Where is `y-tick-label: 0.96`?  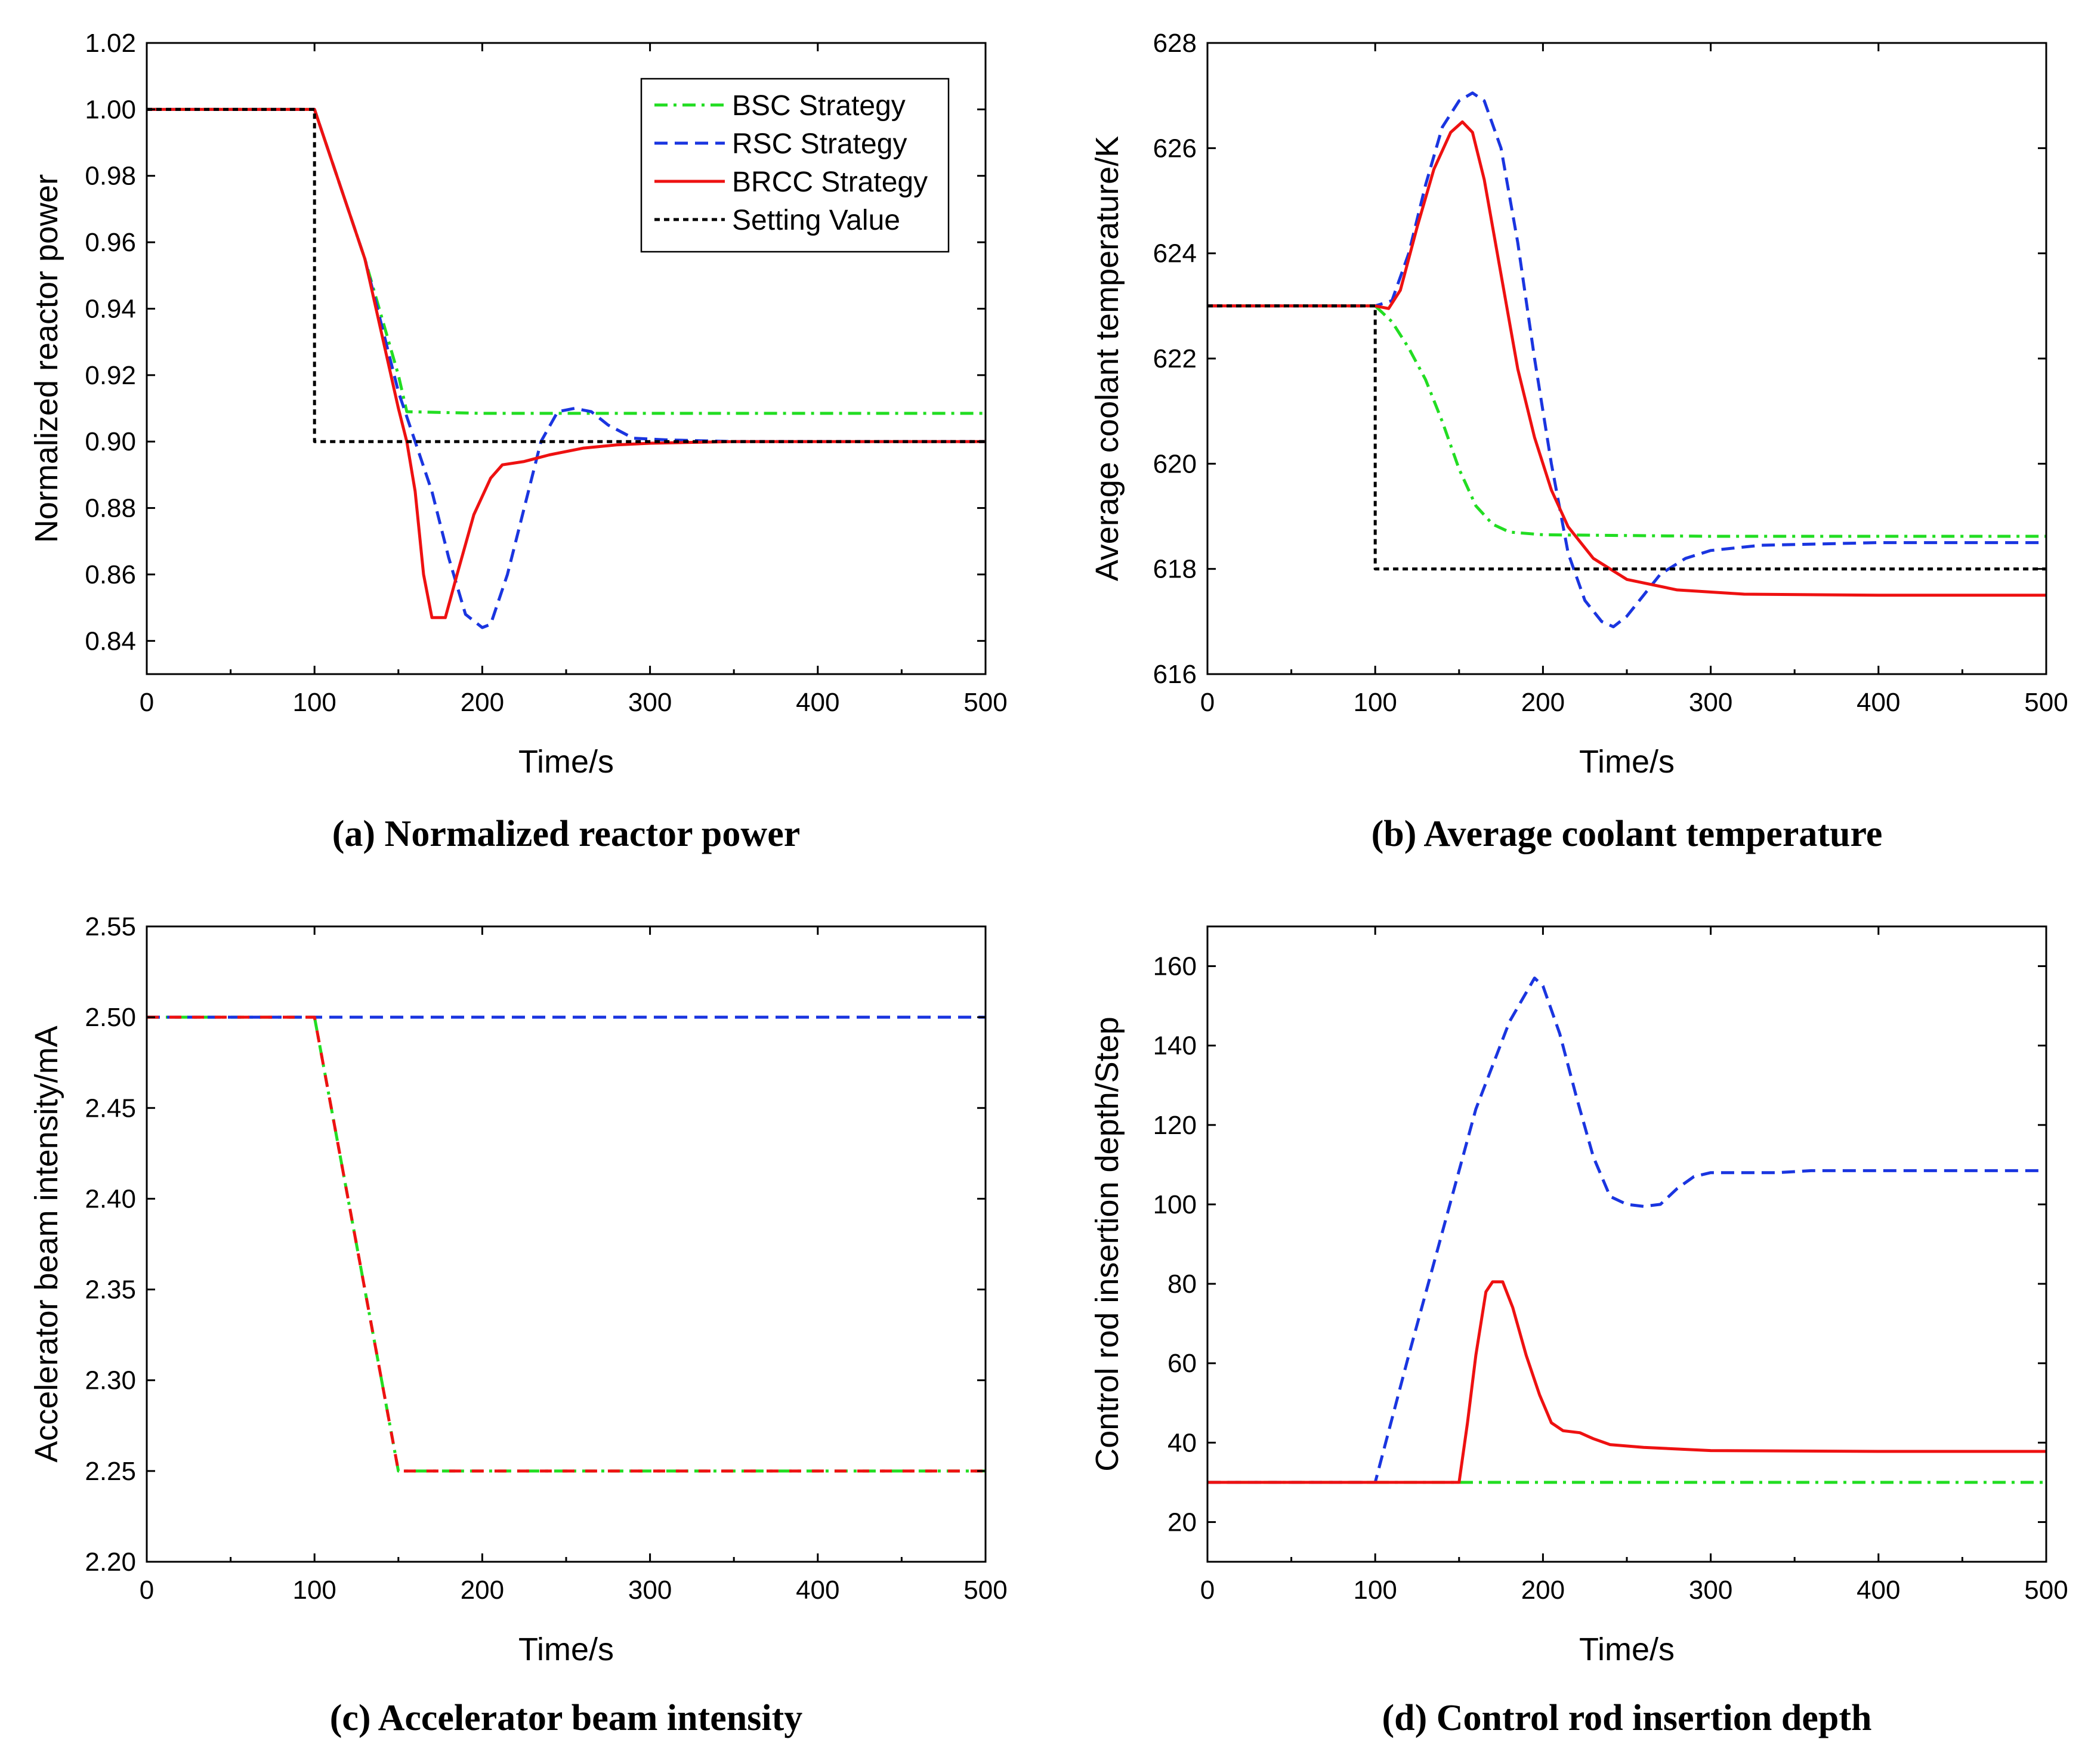 y-tick-label: 0.96 is located at coordinates (110, 243).